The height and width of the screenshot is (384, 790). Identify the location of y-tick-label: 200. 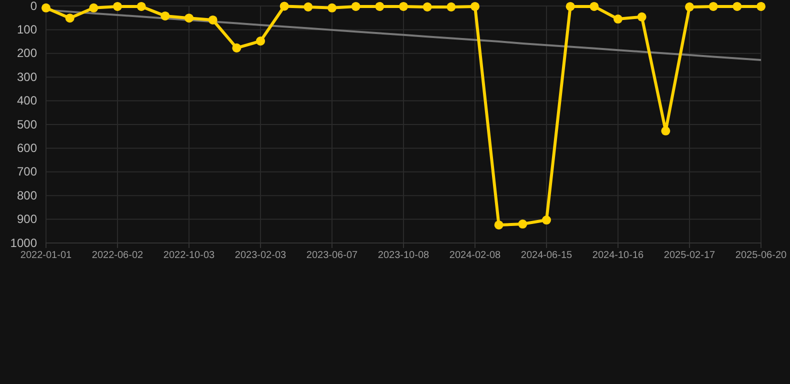
(27, 53).